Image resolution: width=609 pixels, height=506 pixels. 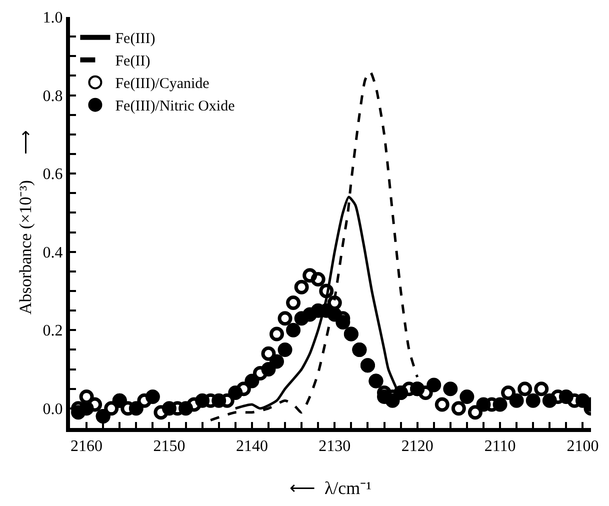 What do you see at coordinates (52, 331) in the screenshot?
I see `y-tick-label: 0.2` at bounding box center [52, 331].